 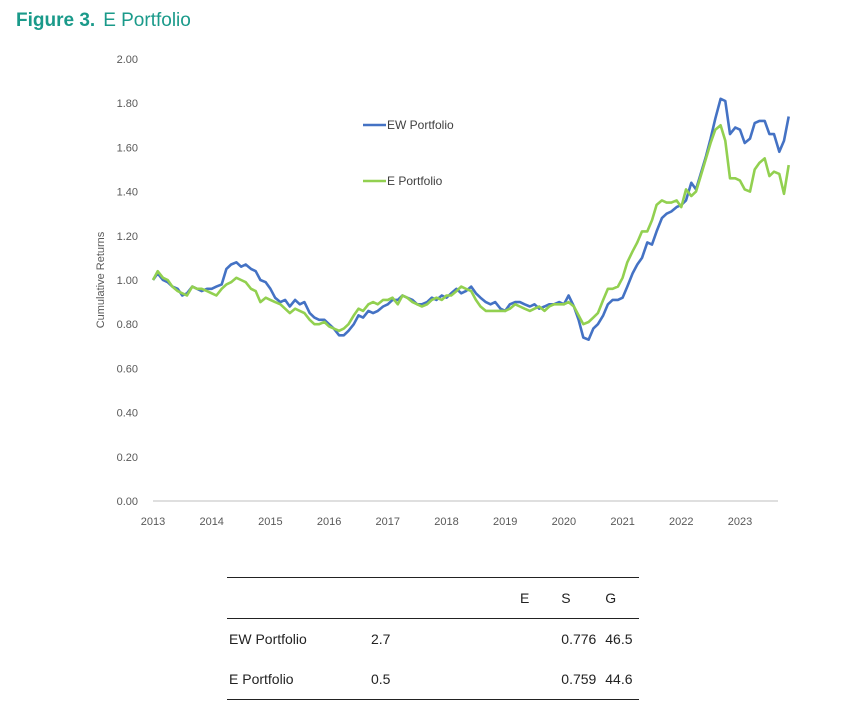 What do you see at coordinates (566, 598) in the screenshot?
I see `header-cell-s: S` at bounding box center [566, 598].